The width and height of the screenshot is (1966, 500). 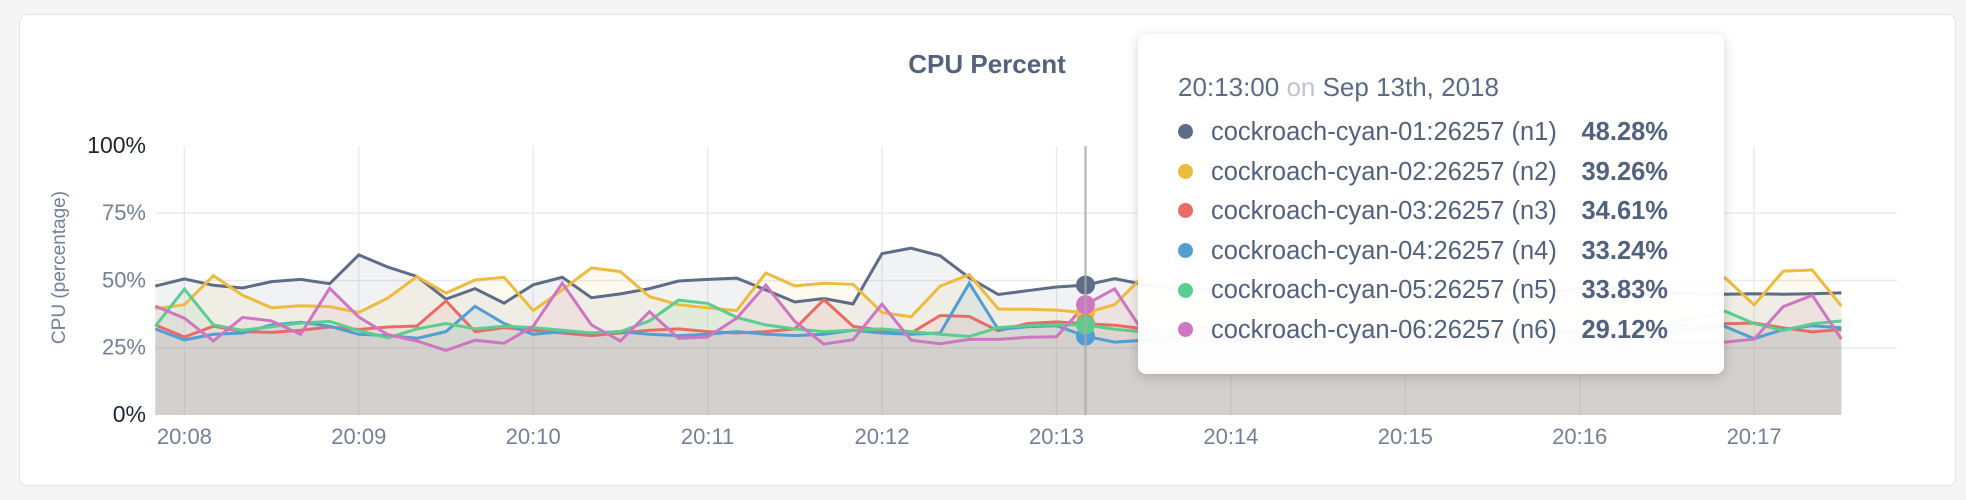 What do you see at coordinates (358, 436) in the screenshot?
I see `svg-text: 20:09` at bounding box center [358, 436].